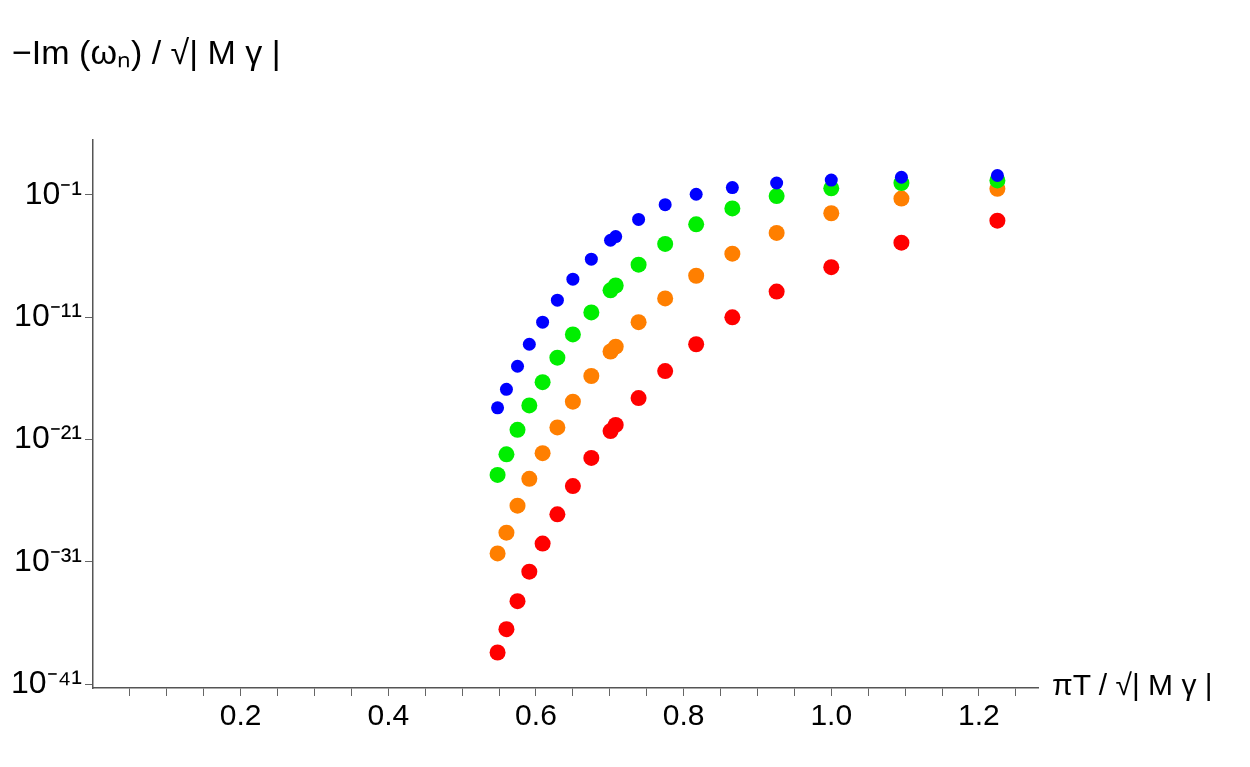 The width and height of the screenshot is (1250, 767). What do you see at coordinates (831, 715) in the screenshot?
I see `x-tick-label: 1.0` at bounding box center [831, 715].